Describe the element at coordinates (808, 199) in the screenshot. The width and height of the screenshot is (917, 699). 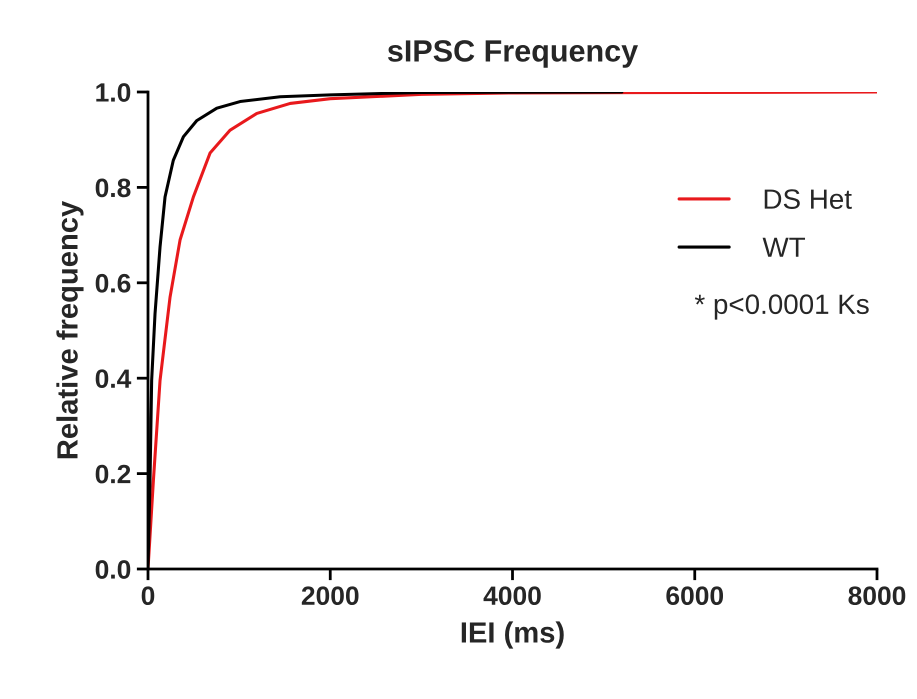
I see `legend-label: DS Het` at that location.